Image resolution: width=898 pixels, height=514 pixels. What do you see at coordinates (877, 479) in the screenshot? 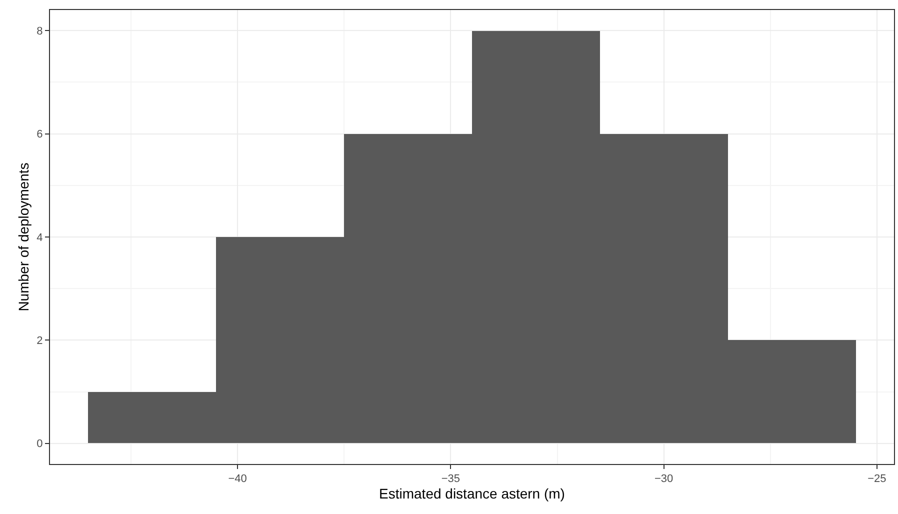
I see `x-tick-label: −25` at bounding box center [877, 479].